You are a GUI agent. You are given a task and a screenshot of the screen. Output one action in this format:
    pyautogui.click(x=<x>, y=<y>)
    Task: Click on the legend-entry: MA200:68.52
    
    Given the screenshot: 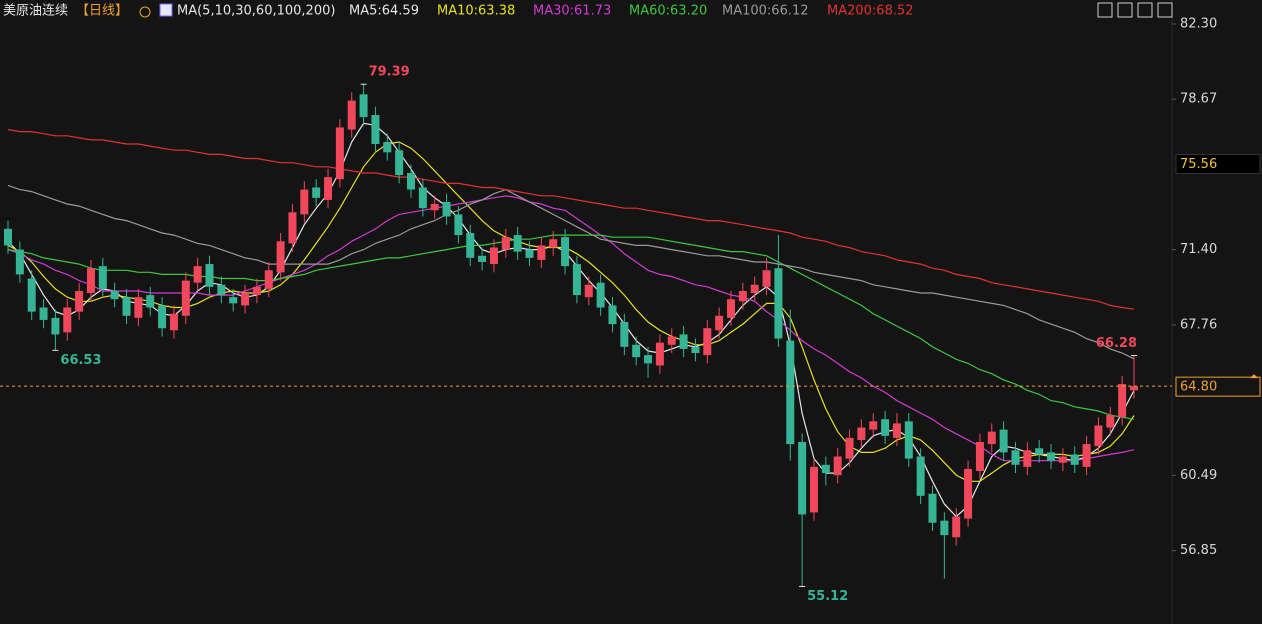 What is the action you would take?
    pyautogui.click(x=870, y=11)
    